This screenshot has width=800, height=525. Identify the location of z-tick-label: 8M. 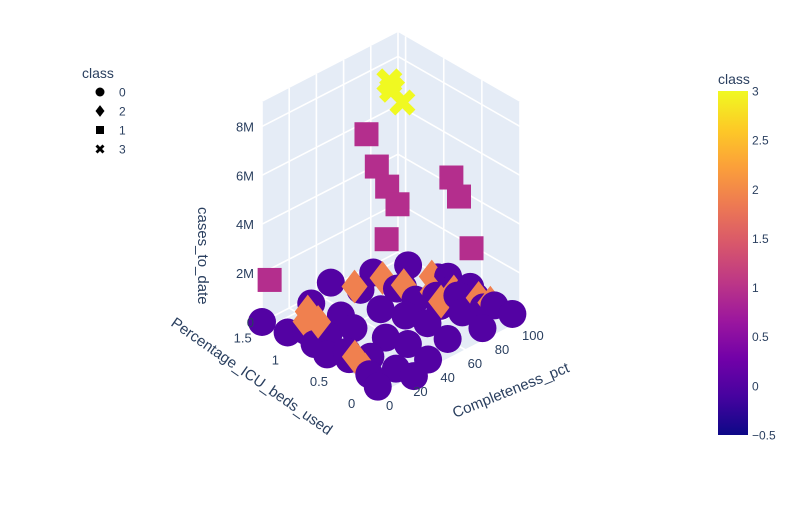
(245, 126).